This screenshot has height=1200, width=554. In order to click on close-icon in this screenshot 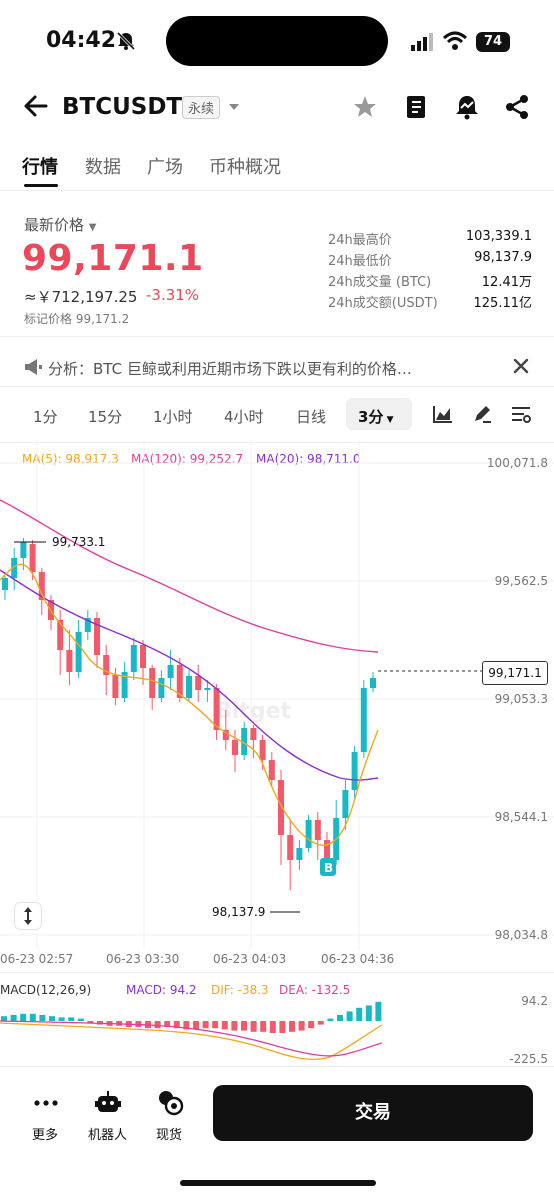, I will do `click(521, 366)`.